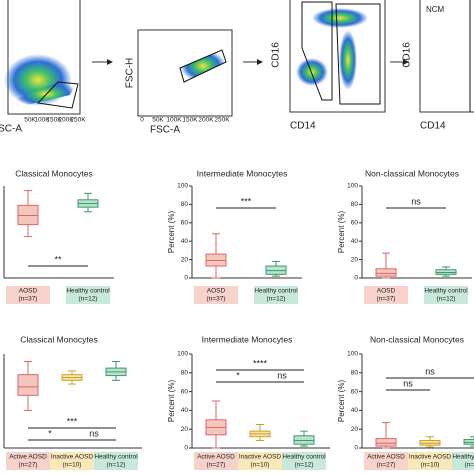 The width and height of the screenshot is (474, 474). What do you see at coordinates (58, 339) in the screenshot?
I see `panel-title: Classical Monocytes` at bounding box center [58, 339].